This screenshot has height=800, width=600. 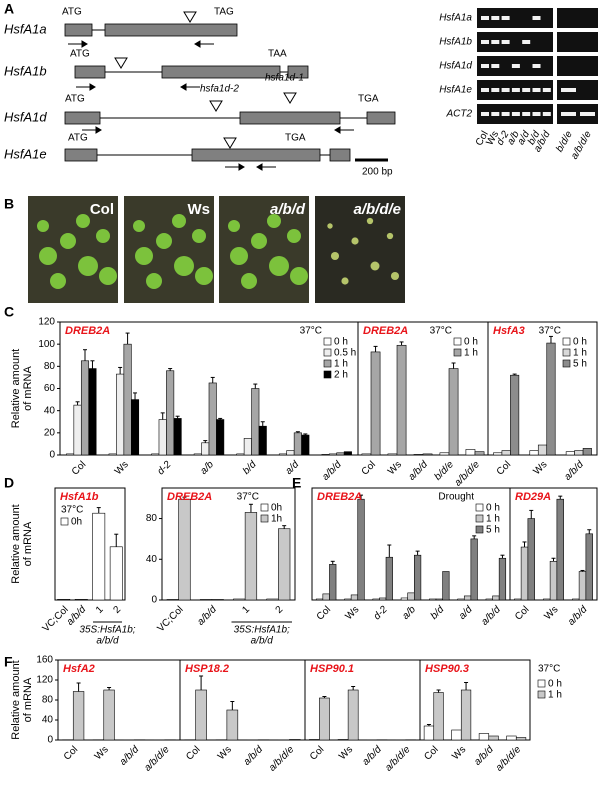 What do you see at coordinates (311, 331) in the screenshot?
I see `condition-label: 37°C` at bounding box center [311, 331].